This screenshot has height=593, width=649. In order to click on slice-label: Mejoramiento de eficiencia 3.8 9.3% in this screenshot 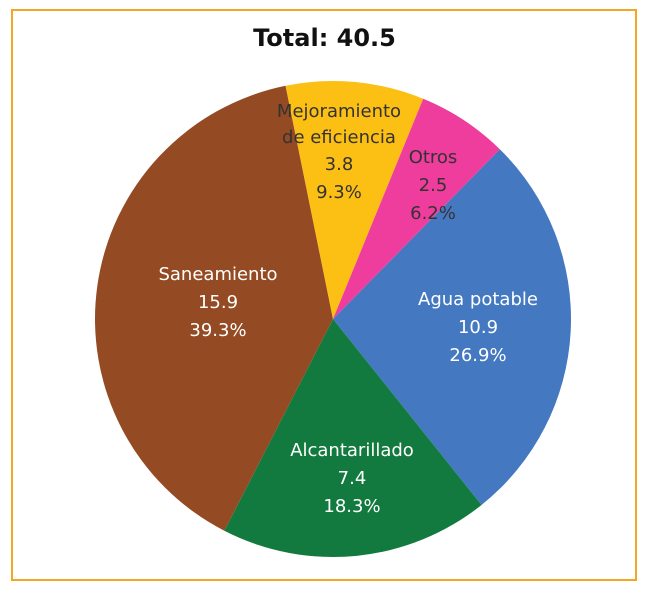, I will do `click(339, 153)`.